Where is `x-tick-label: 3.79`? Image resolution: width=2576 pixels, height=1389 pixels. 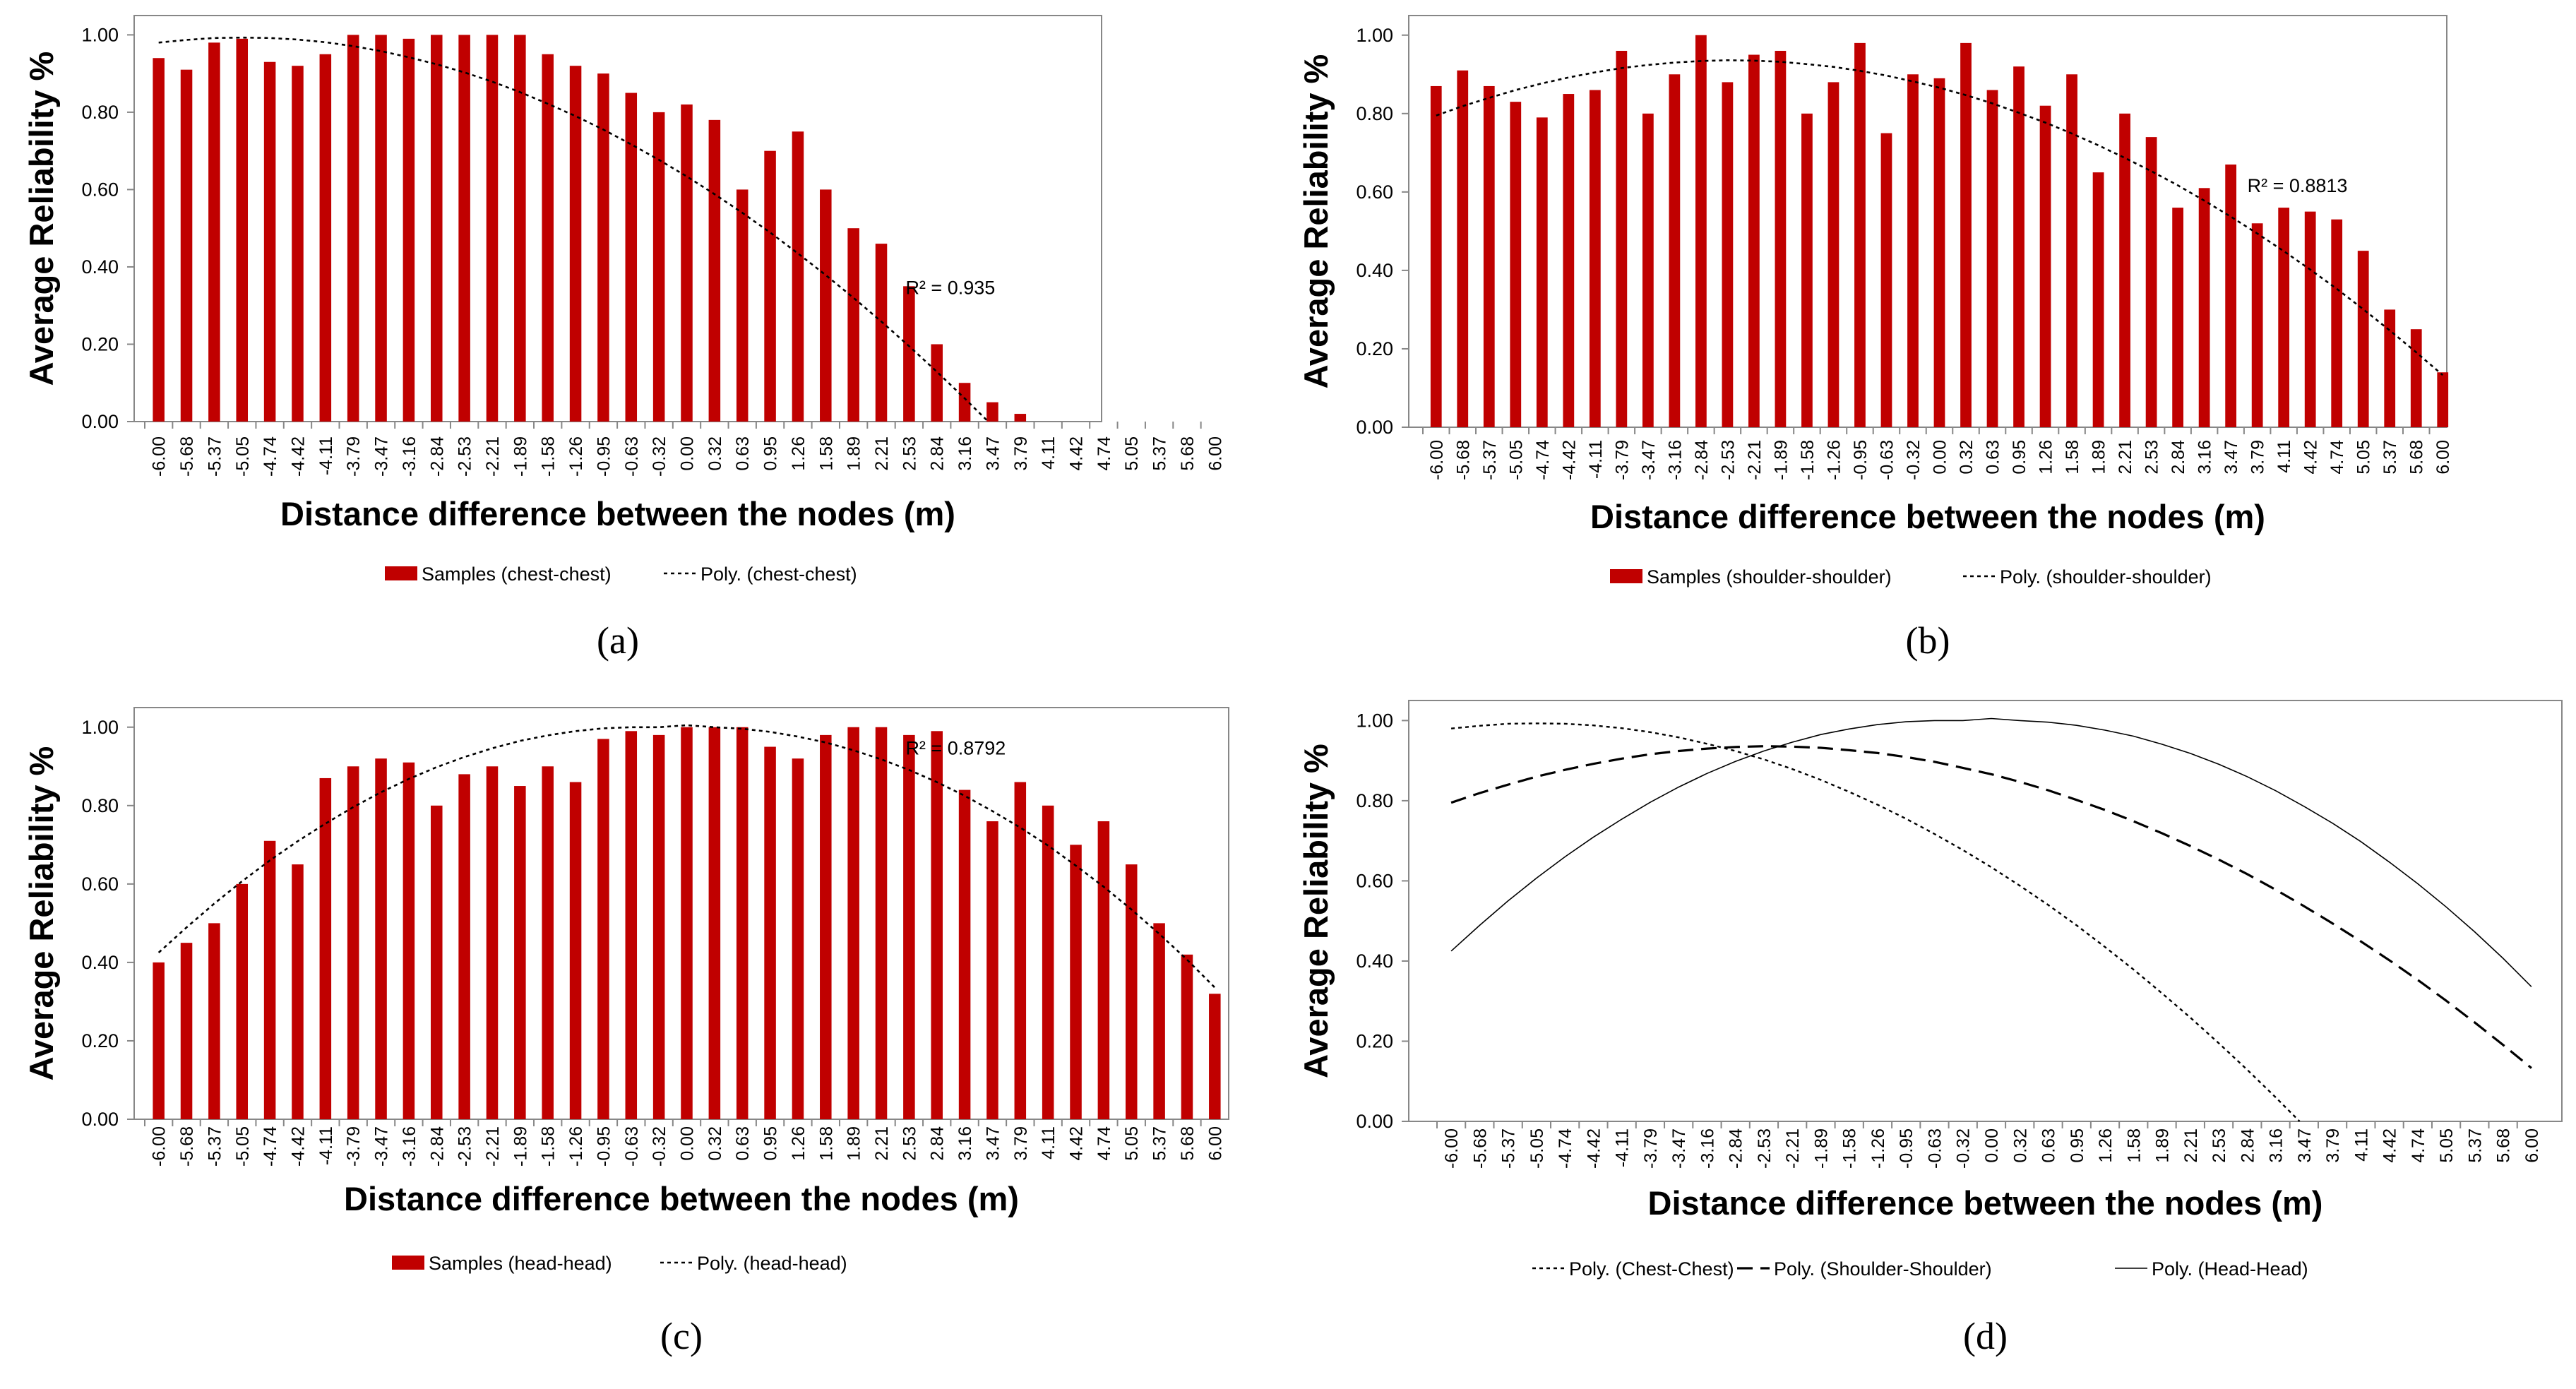 x-tick-label: 3.79 is located at coordinates (2258, 457).